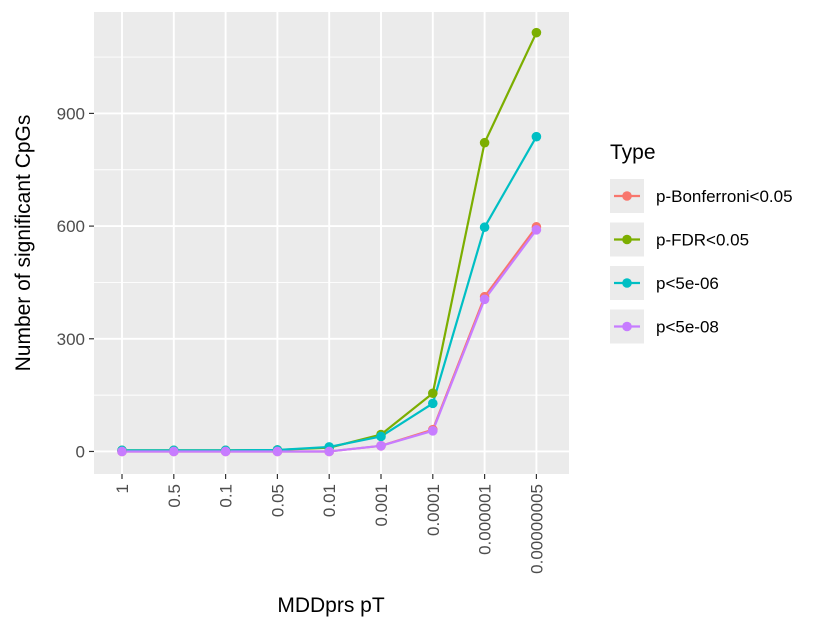  I want to click on legend-label-3: p<5e-08, so click(687, 327).